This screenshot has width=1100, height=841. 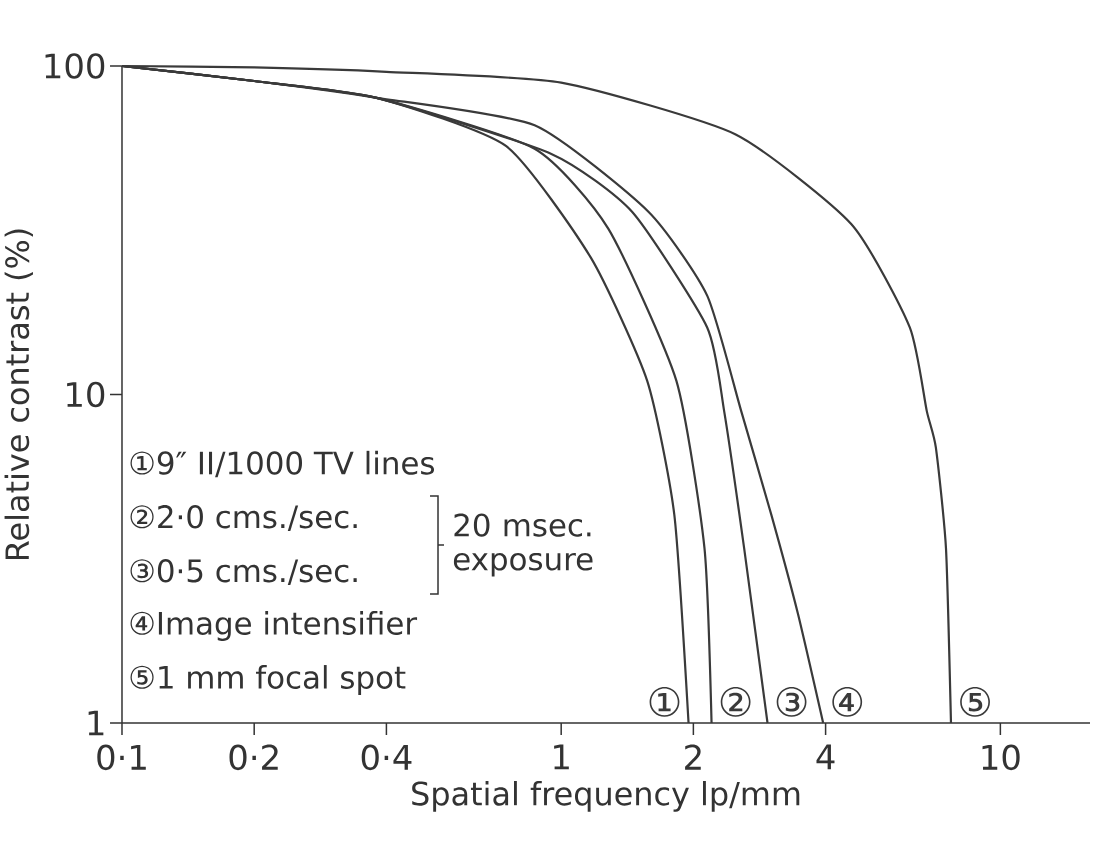 I want to click on annotation: ①9″ II/1000 TV lines, so click(x=282, y=464).